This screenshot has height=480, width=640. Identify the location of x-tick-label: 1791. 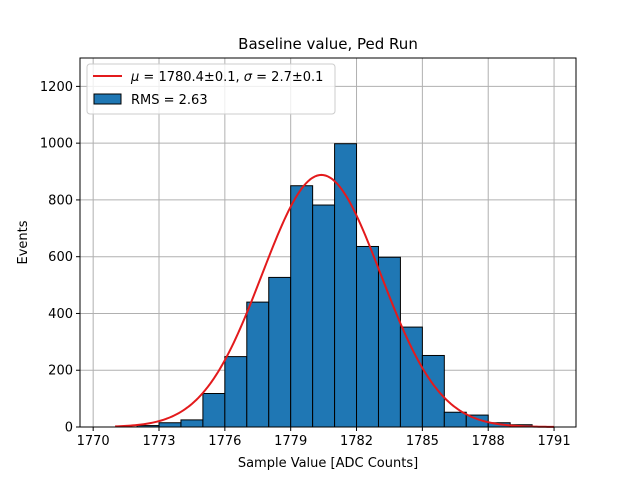
(554, 441).